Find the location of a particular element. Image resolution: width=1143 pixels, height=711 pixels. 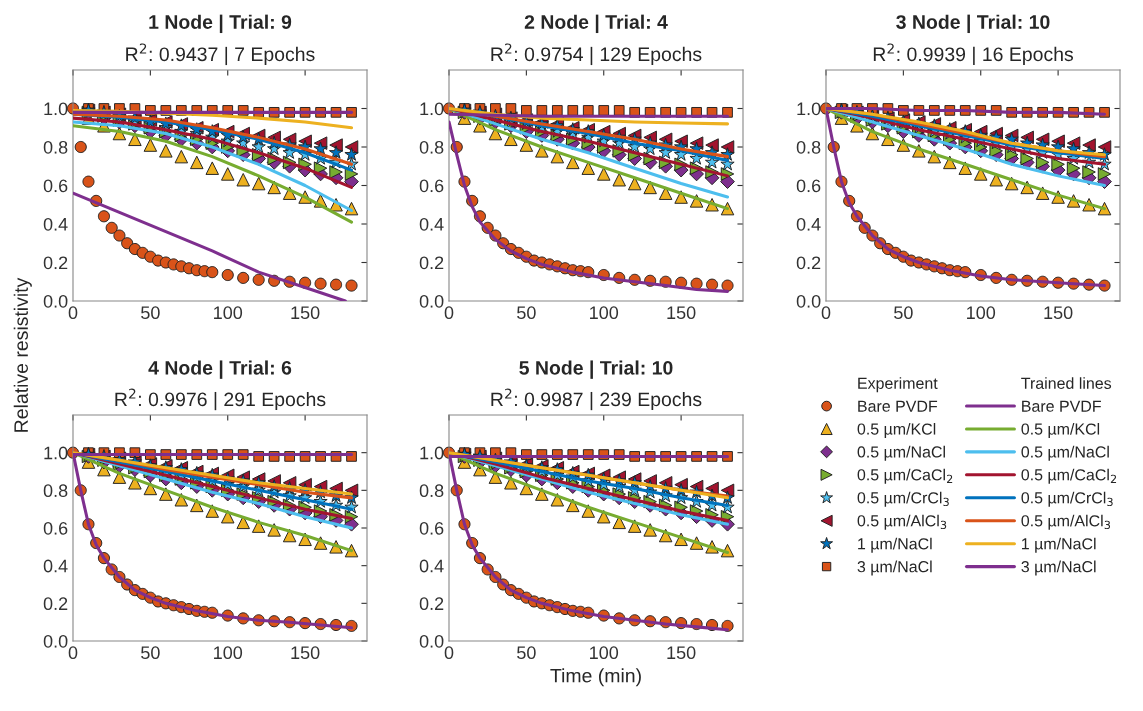

chart-subtitle: R$^{2}$: 0.9939 | 16 Epochs is located at coordinates (973, 54).